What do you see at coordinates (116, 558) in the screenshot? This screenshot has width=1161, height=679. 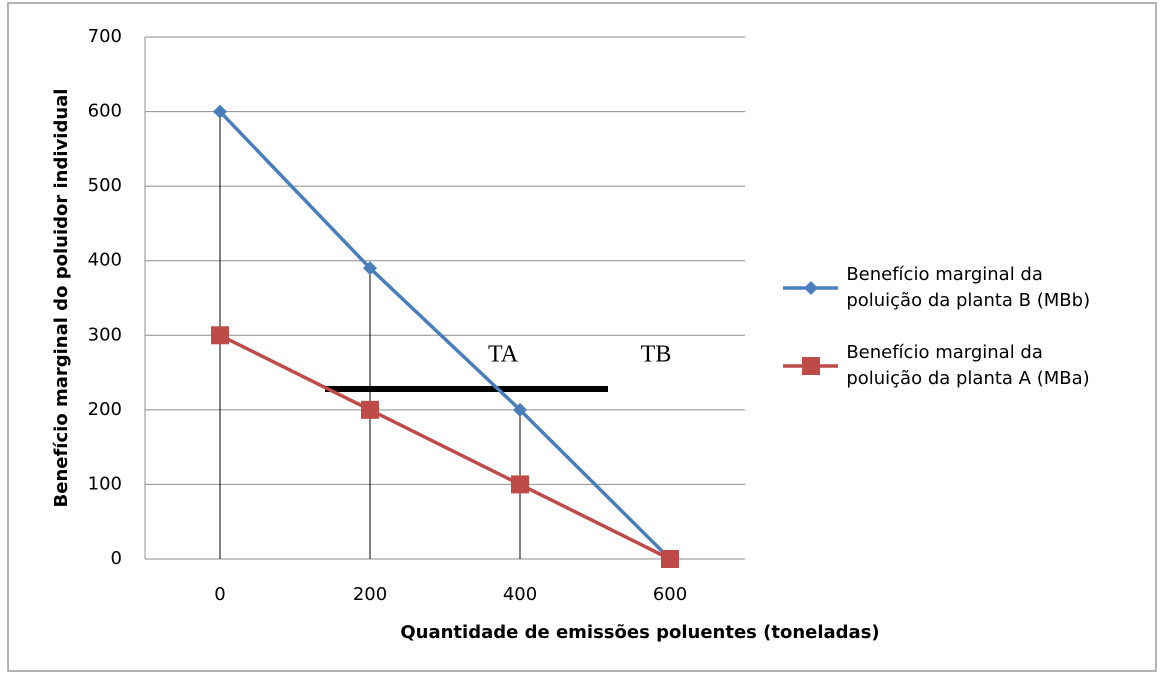 I see `y-tick-label: 0` at bounding box center [116, 558].